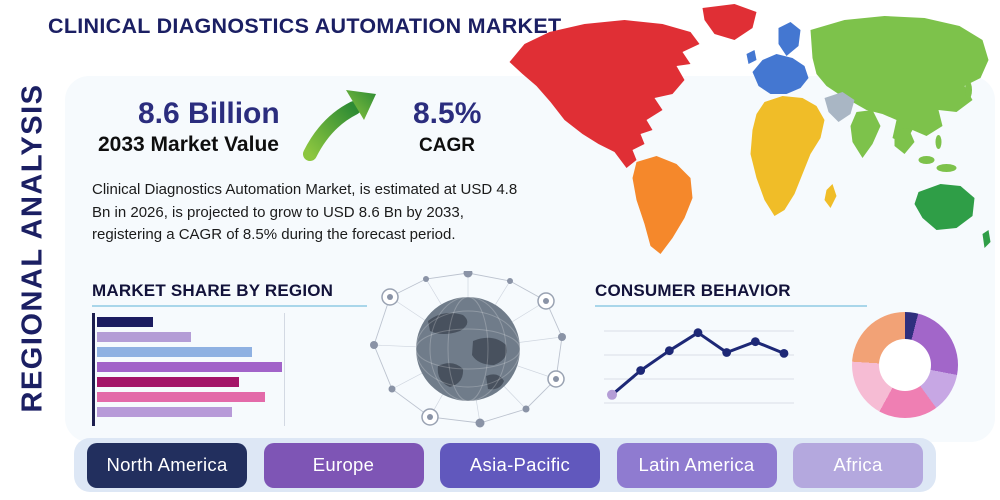  Describe the element at coordinates (284, 369) in the screenshot. I see `bar-chart-gridline` at that location.